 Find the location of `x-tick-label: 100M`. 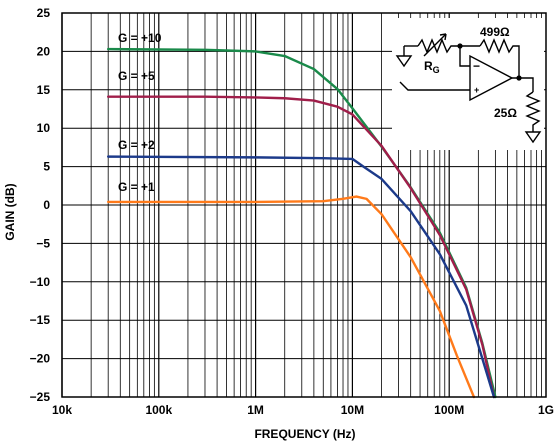

x-tick-label: 100M is located at coordinates (449, 410).